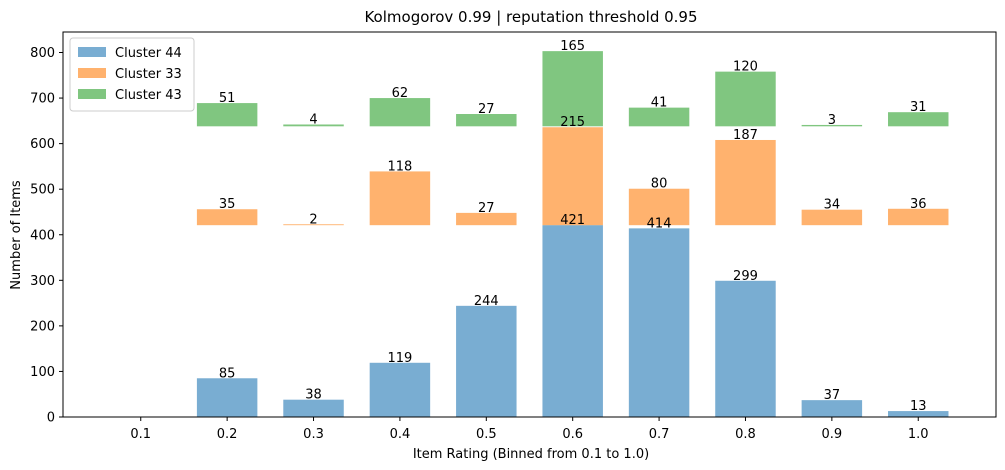 The height and width of the screenshot is (470, 1005). Describe the element at coordinates (42, 326) in the screenshot. I see `y-tick-label: 200` at that location.